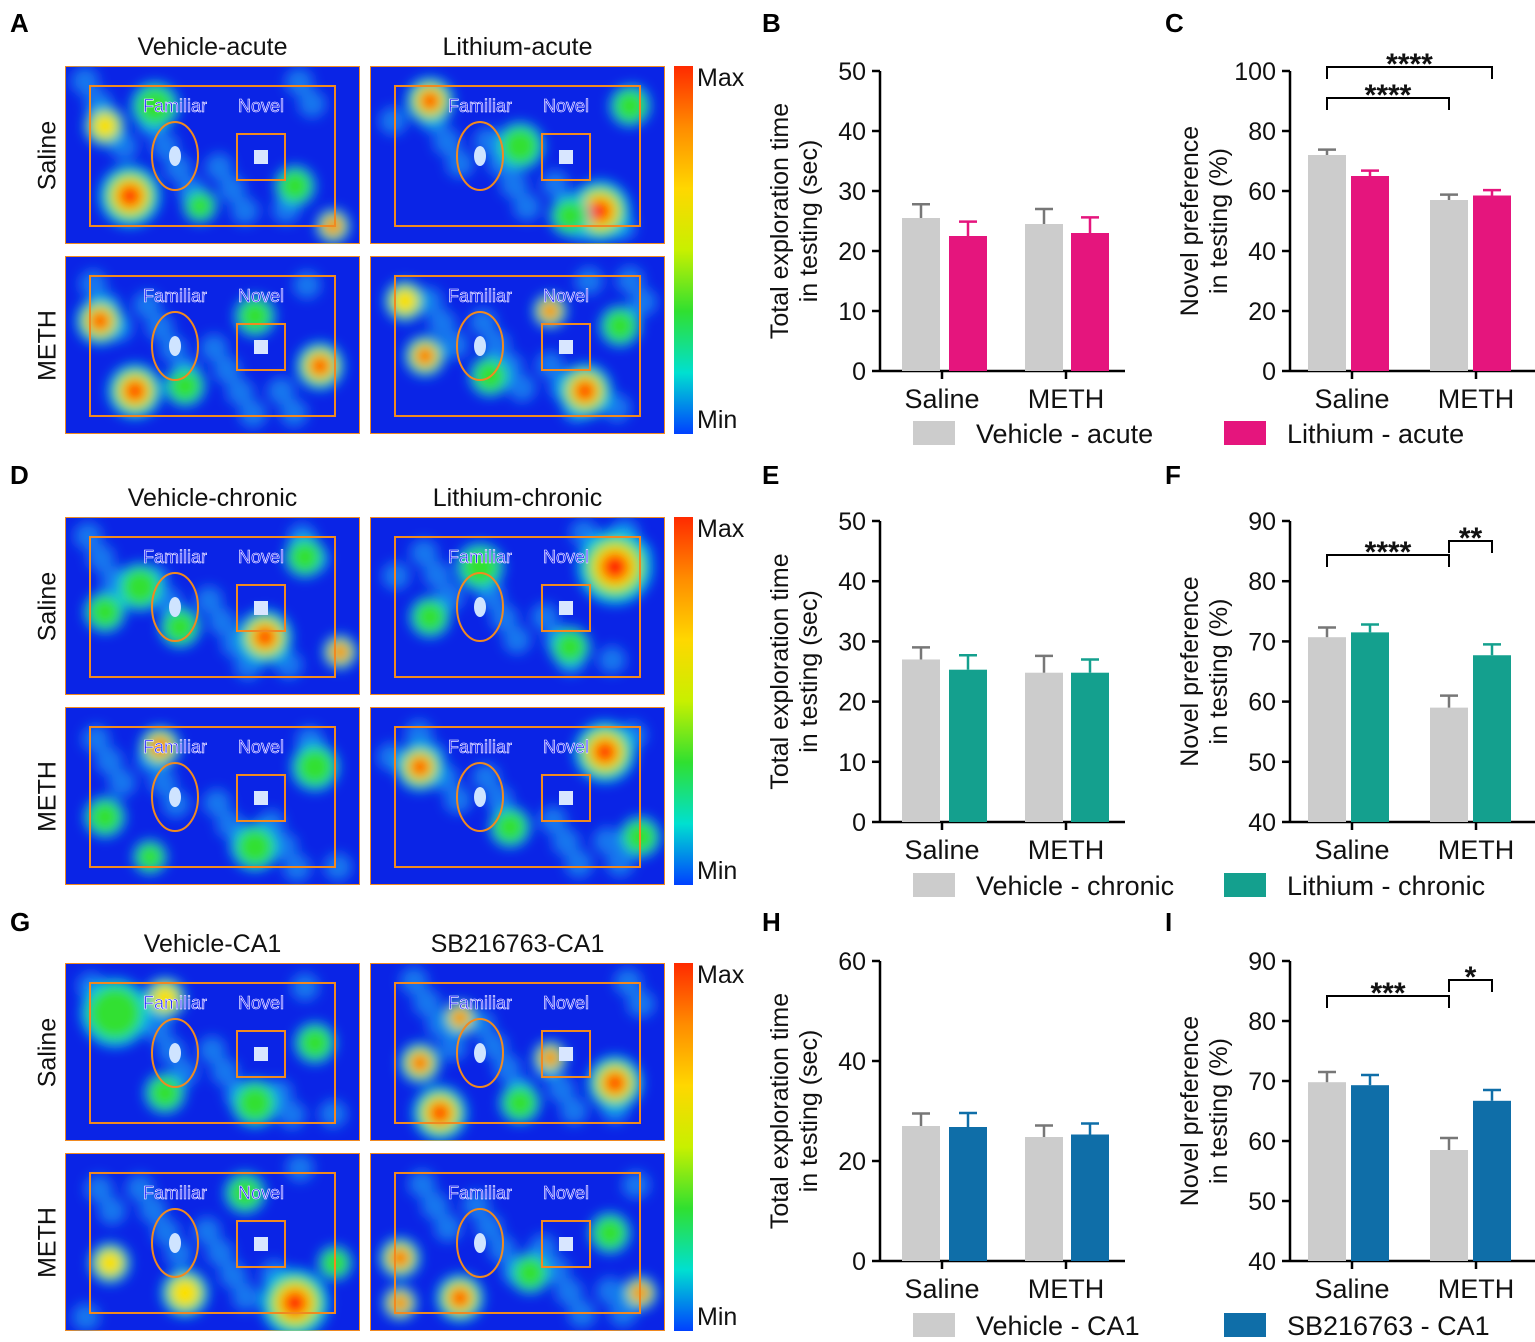 Image resolution: width=1535 pixels, height=1342 pixels. What do you see at coordinates (212, 498) in the screenshot?
I see `heatmap-column-title: Vehicle-chronic` at bounding box center [212, 498].